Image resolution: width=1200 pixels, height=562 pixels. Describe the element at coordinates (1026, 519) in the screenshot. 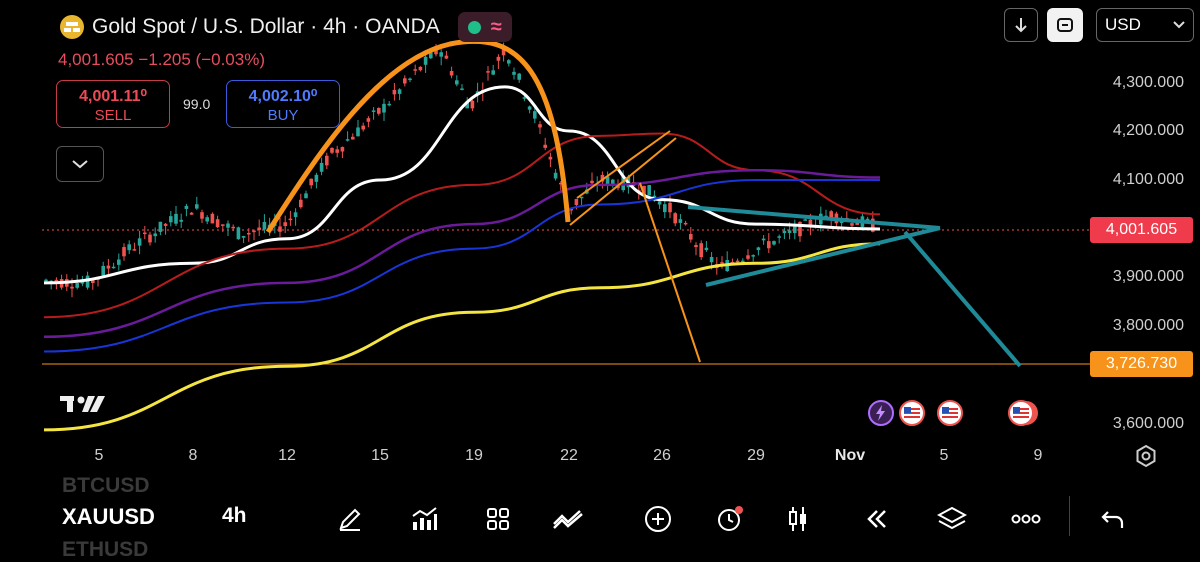

I see `more-dots-icon` at that location.